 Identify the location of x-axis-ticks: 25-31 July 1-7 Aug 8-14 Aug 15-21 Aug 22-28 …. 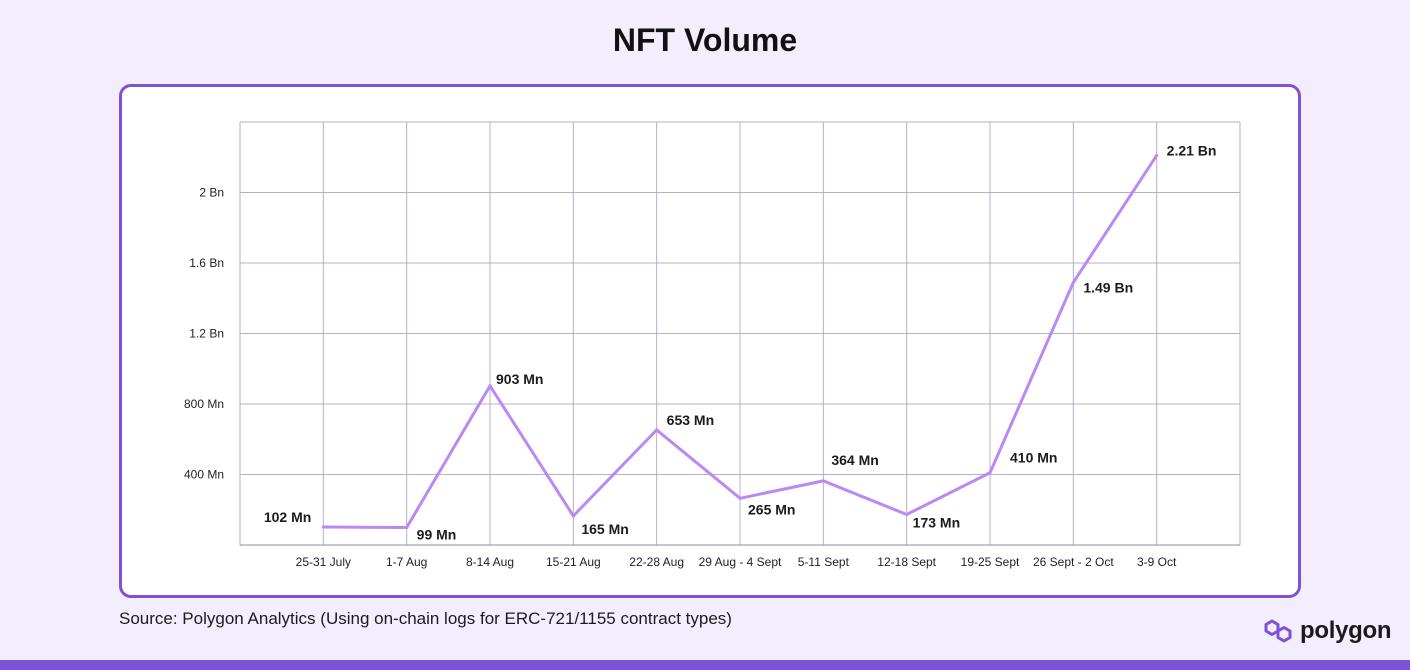
(736, 562).